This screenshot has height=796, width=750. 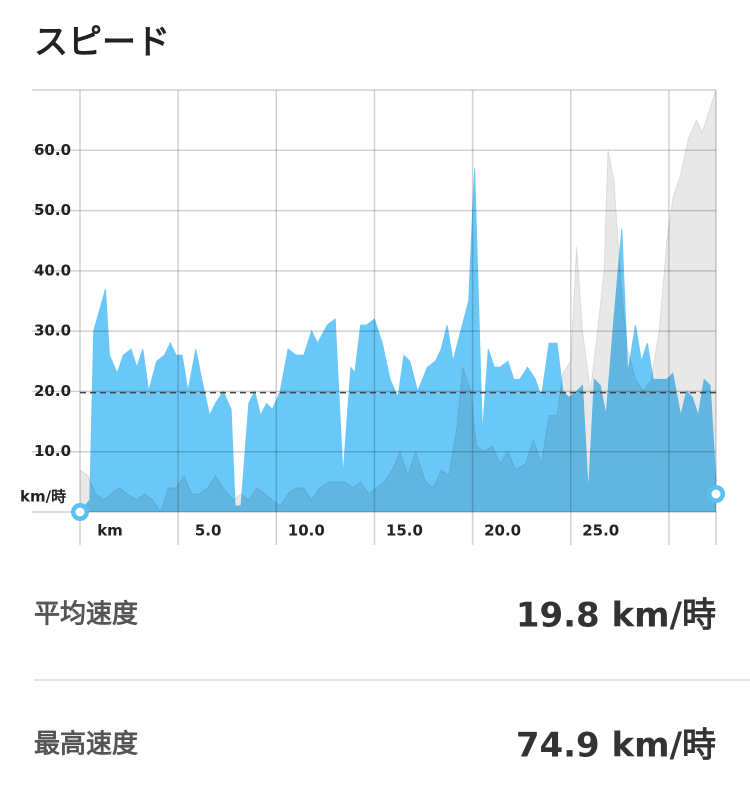 I want to click on y-tick-label: 20.0, so click(x=52, y=391).